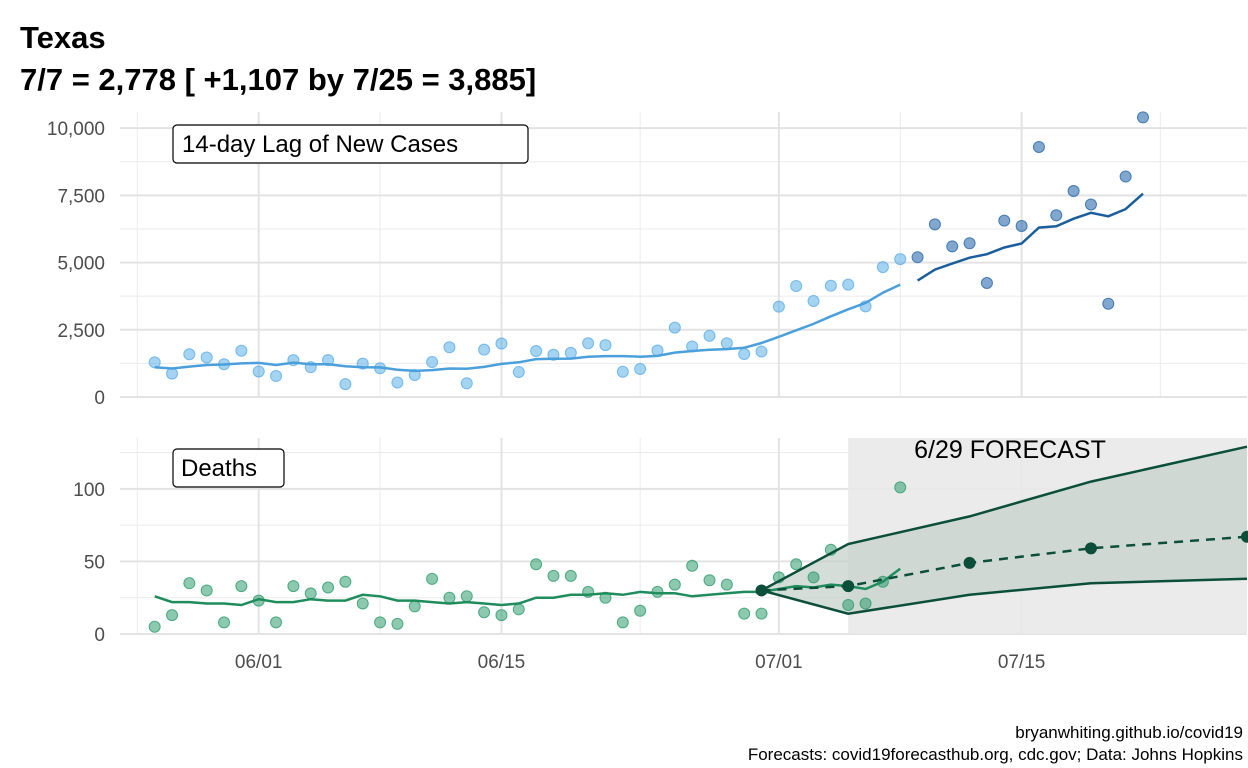 The image size is (1248, 768). Describe the element at coordinates (63, 37) in the screenshot. I see `chart-title: Texas` at that location.